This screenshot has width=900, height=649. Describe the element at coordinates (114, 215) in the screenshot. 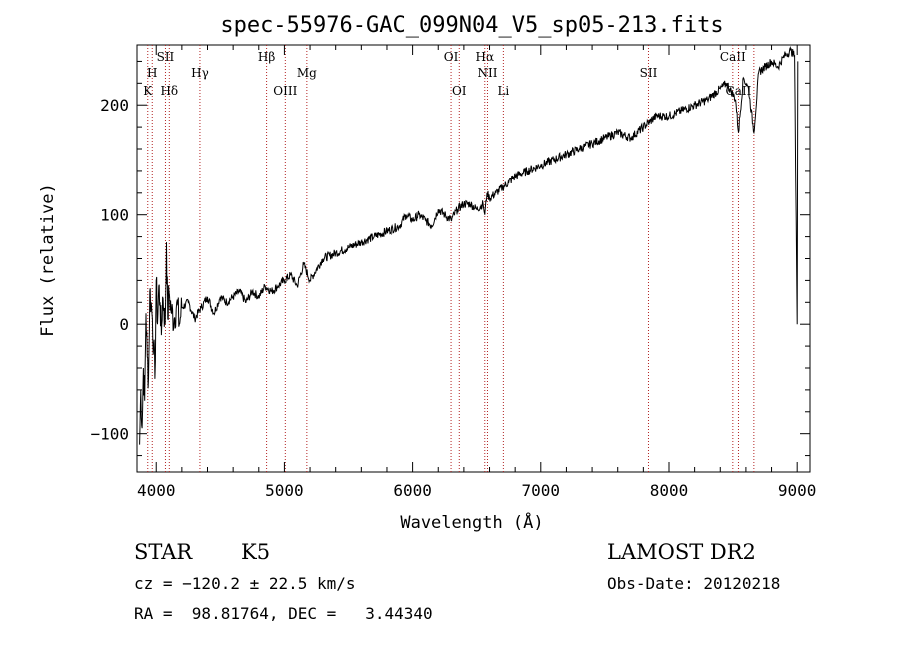

I see `y-tick-label: 100` at that location.